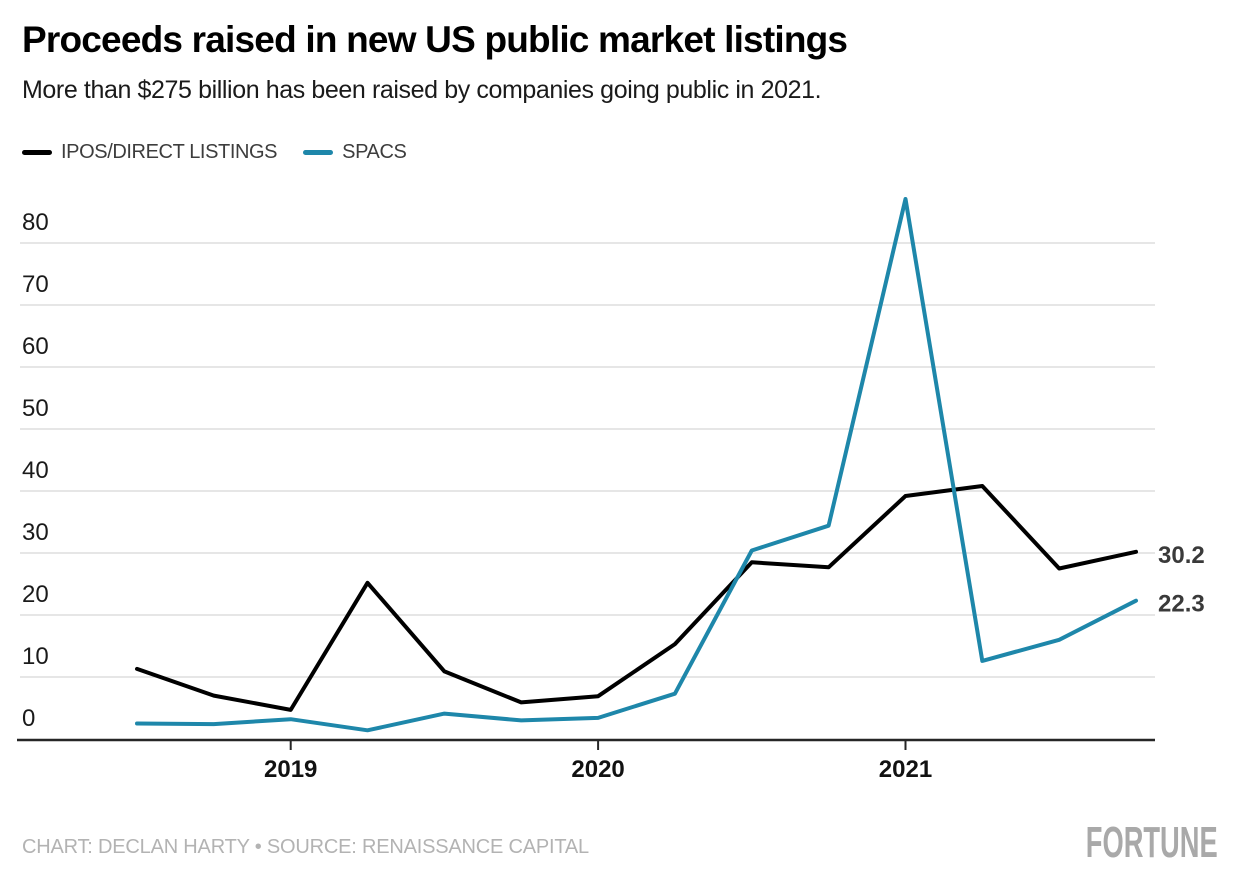  I want to click on legend-label-ipos: IPOS/DIRECT LISTINGS, so click(169, 152).